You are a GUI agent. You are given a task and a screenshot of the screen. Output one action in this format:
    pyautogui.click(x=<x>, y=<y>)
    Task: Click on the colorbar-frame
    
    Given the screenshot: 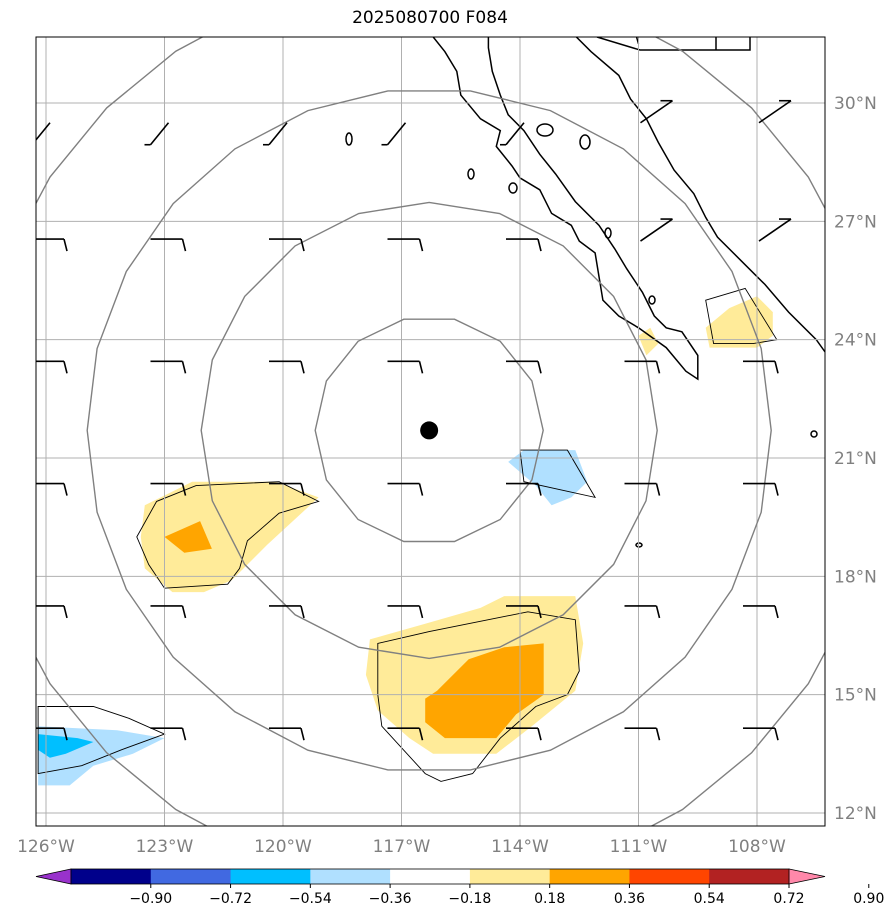 What is the action you would take?
    pyautogui.click(x=430, y=876)
    